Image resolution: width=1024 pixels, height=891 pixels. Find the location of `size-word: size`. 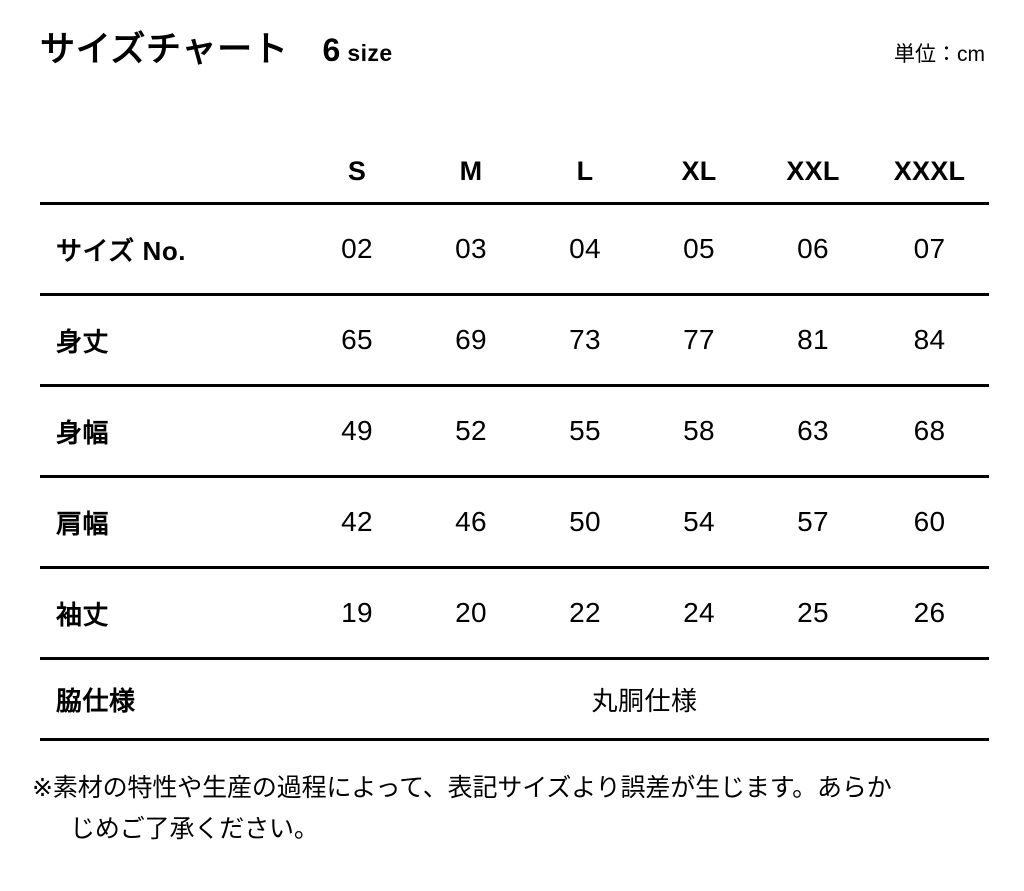

size-word: size is located at coordinates (370, 53).